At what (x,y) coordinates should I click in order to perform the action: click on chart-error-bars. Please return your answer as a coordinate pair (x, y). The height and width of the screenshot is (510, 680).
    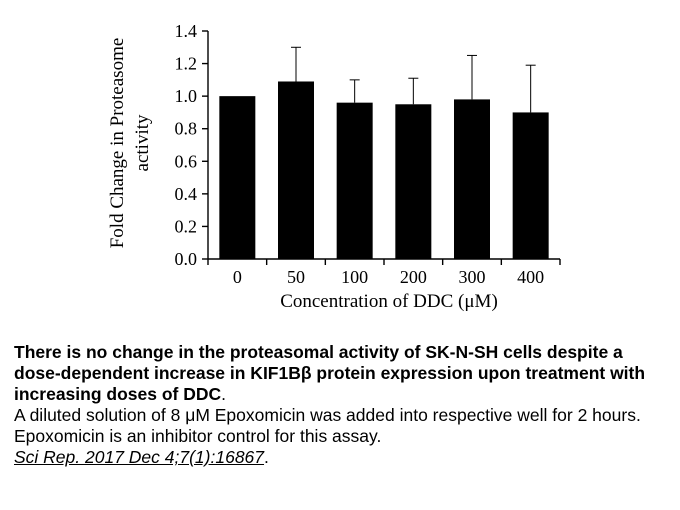
    Looking at the image, I should click on (413, 79).